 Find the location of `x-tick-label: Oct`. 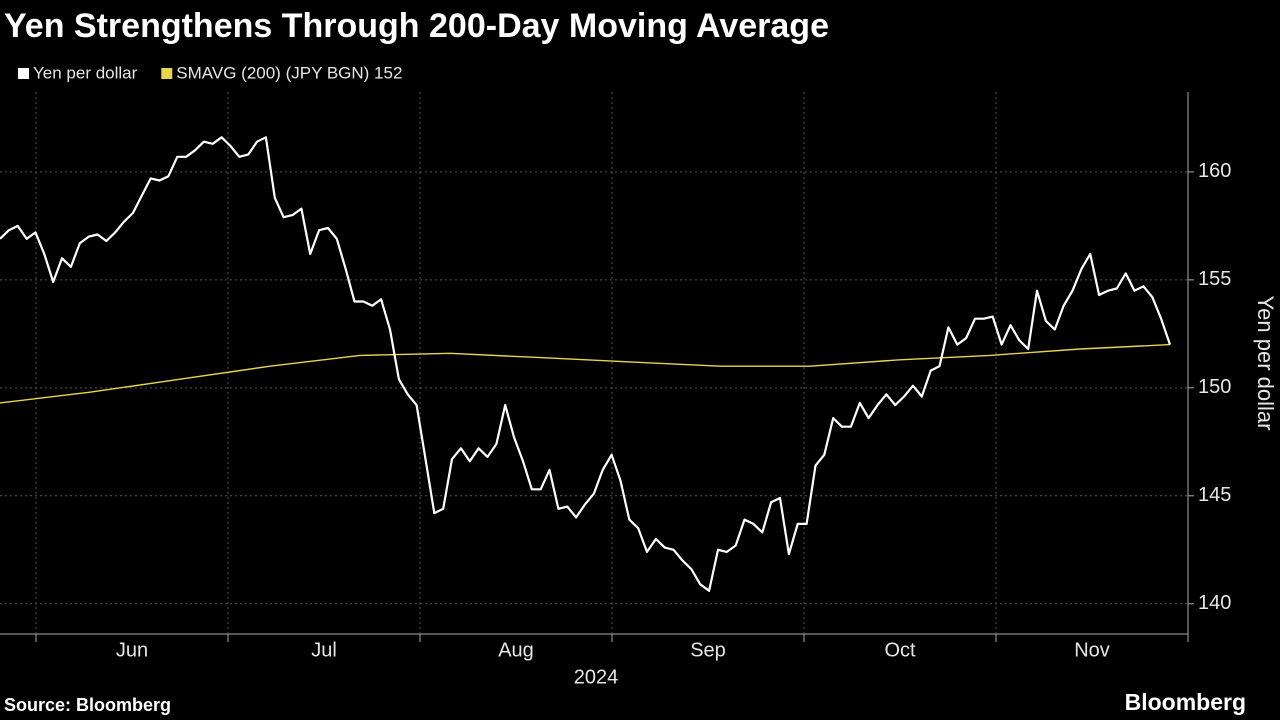

x-tick-label: Oct is located at coordinates (900, 650).